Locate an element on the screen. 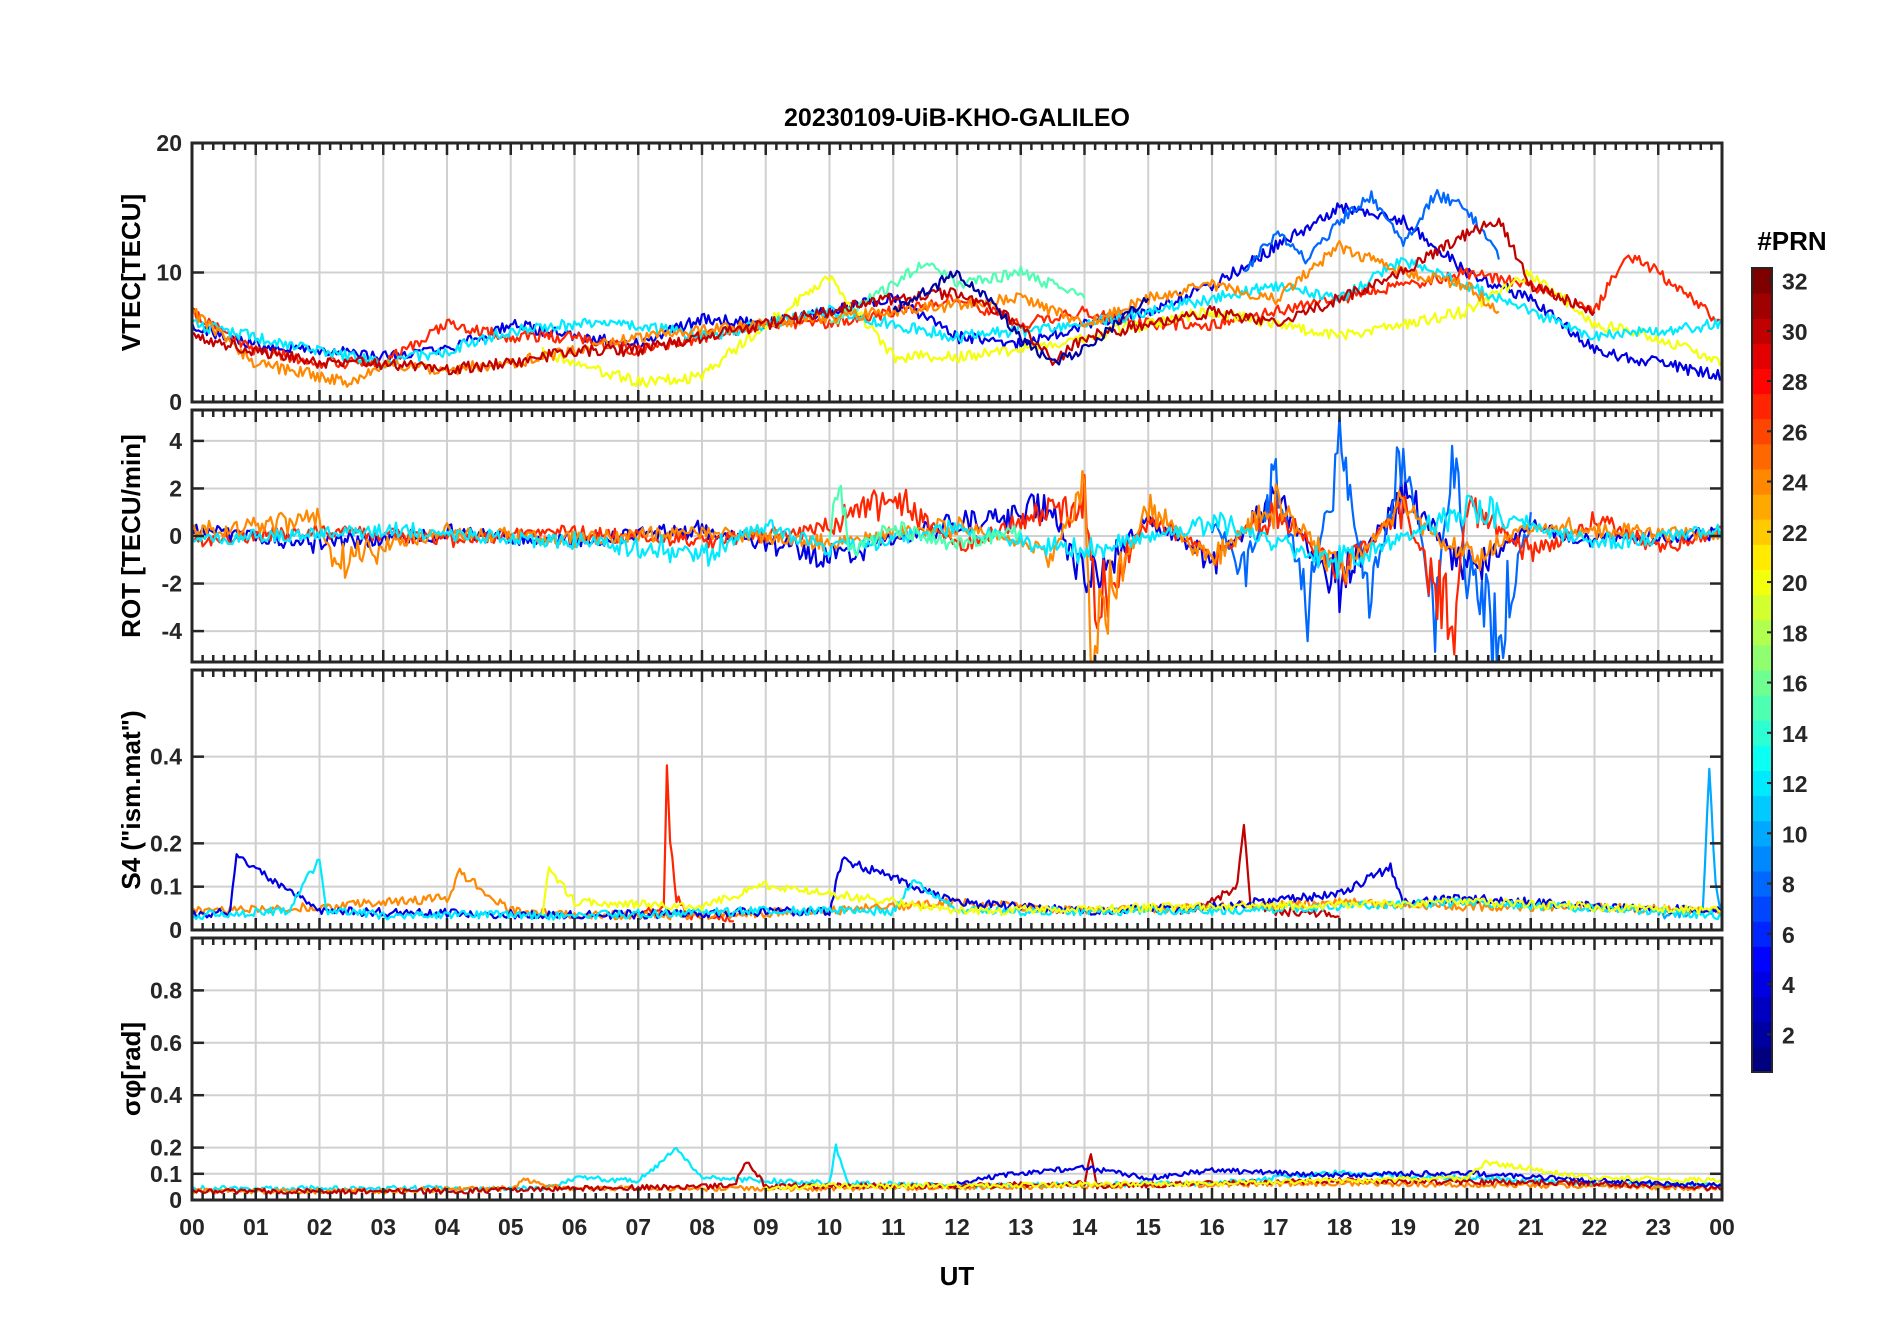 Image resolution: width=1902 pixels, height=1330 pixels. x-tick-label: 02 is located at coordinates (320, 1227).